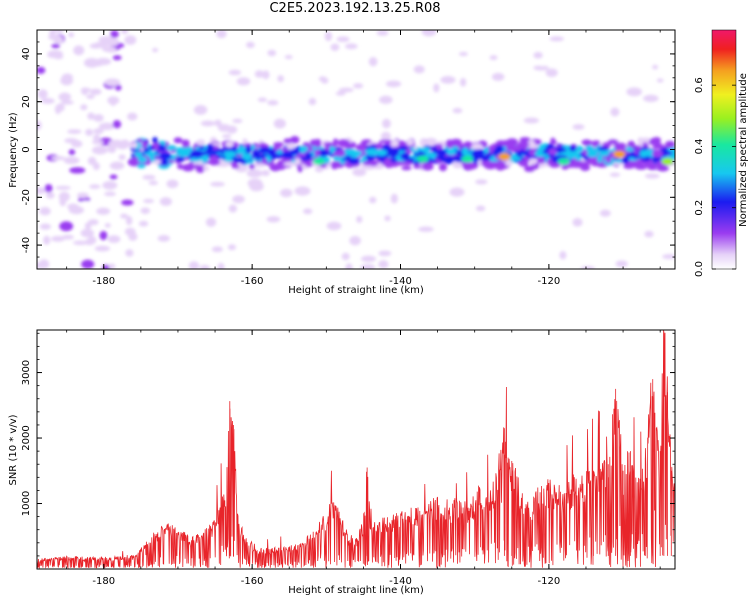 This screenshot has height=600, width=750. What do you see at coordinates (103, 581) in the screenshot?
I see `bottom-x-label: -180` at bounding box center [103, 581].